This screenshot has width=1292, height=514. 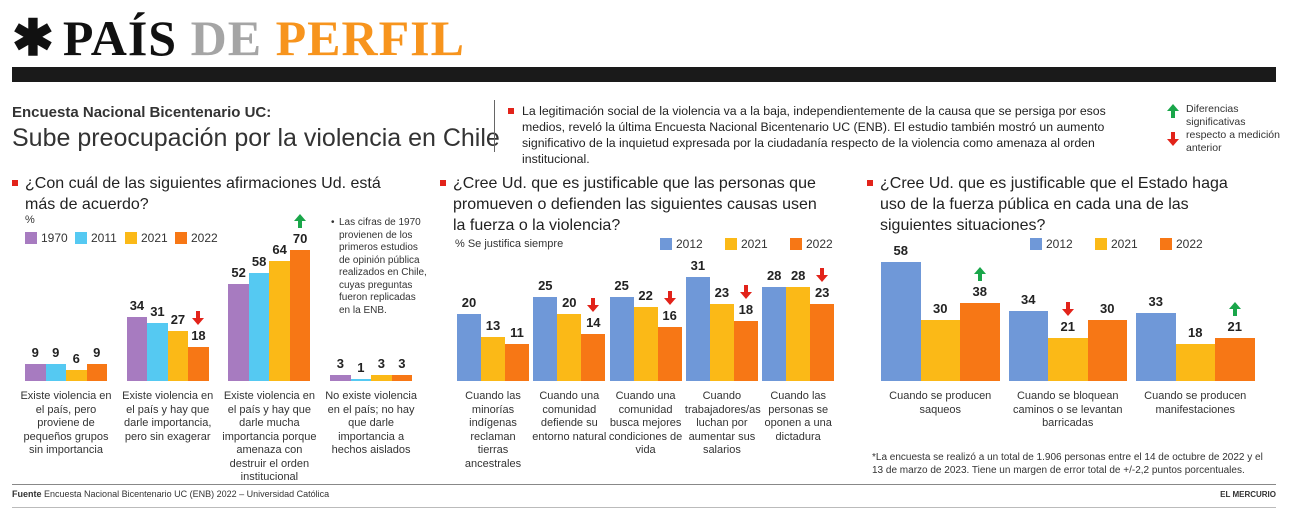 What do you see at coordinates (822, 292) in the screenshot?
I see `value-label: 23` at bounding box center [822, 292].